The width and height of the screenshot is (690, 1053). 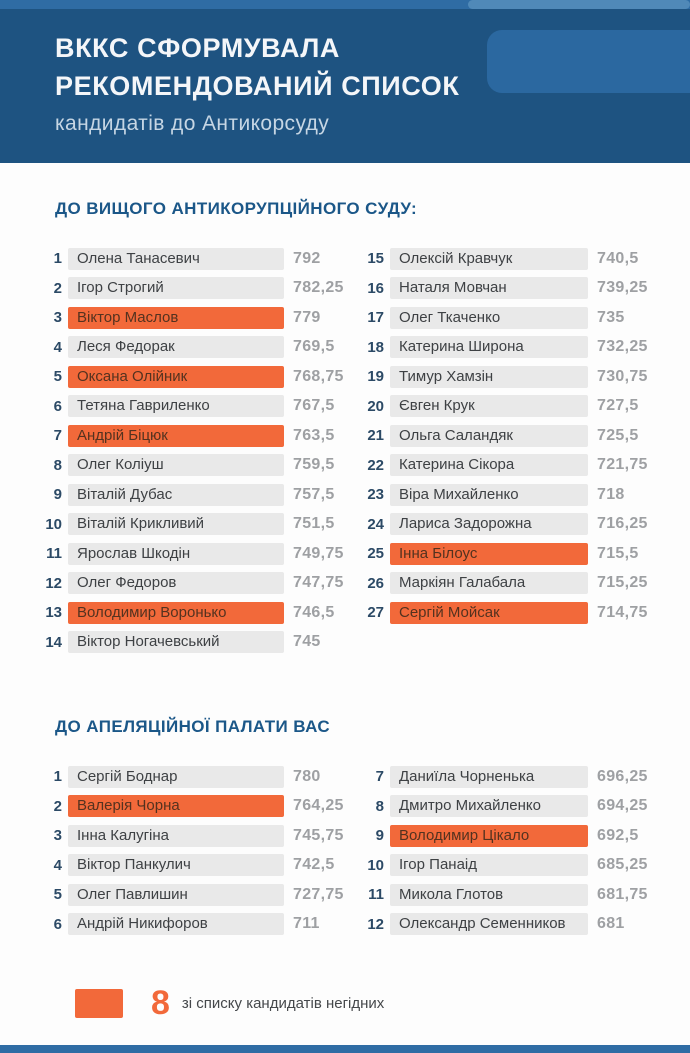 I want to click on candidate-score: 681,75, so click(x=622, y=894).